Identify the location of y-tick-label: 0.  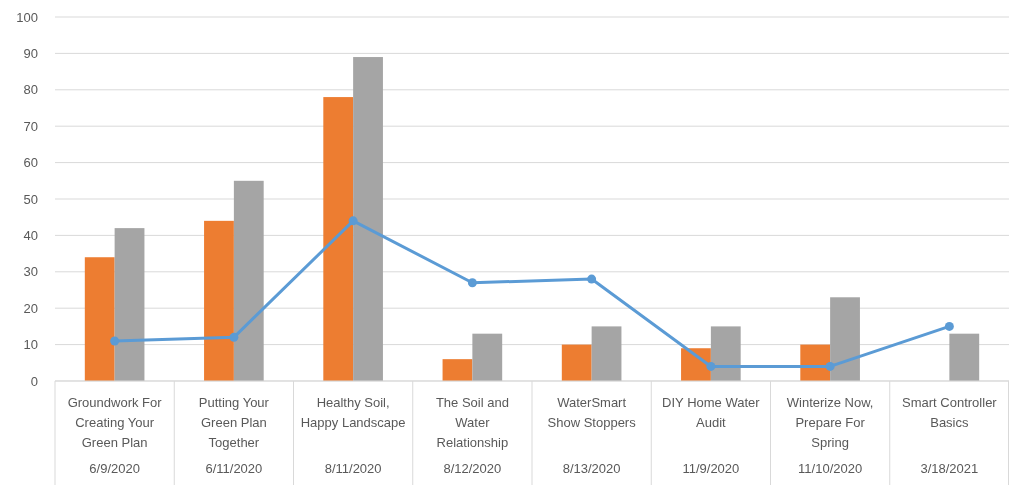
(34, 381).